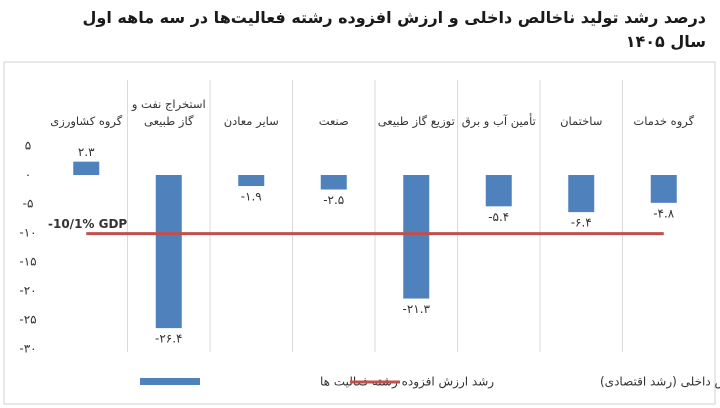  I want to click on legend-swatch, so click(170, 381).